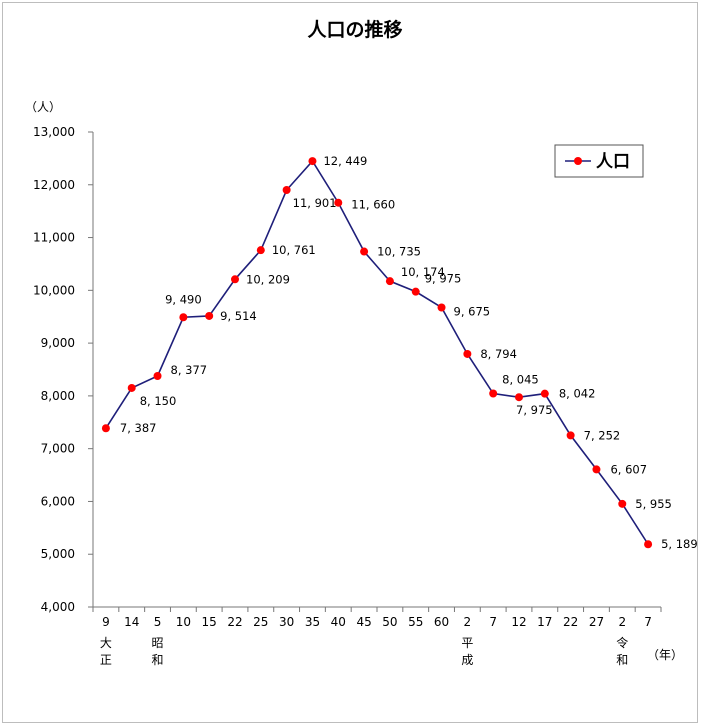  What do you see at coordinates (389, 622) in the screenshot?
I see `x-tick-label: 50` at bounding box center [389, 622].